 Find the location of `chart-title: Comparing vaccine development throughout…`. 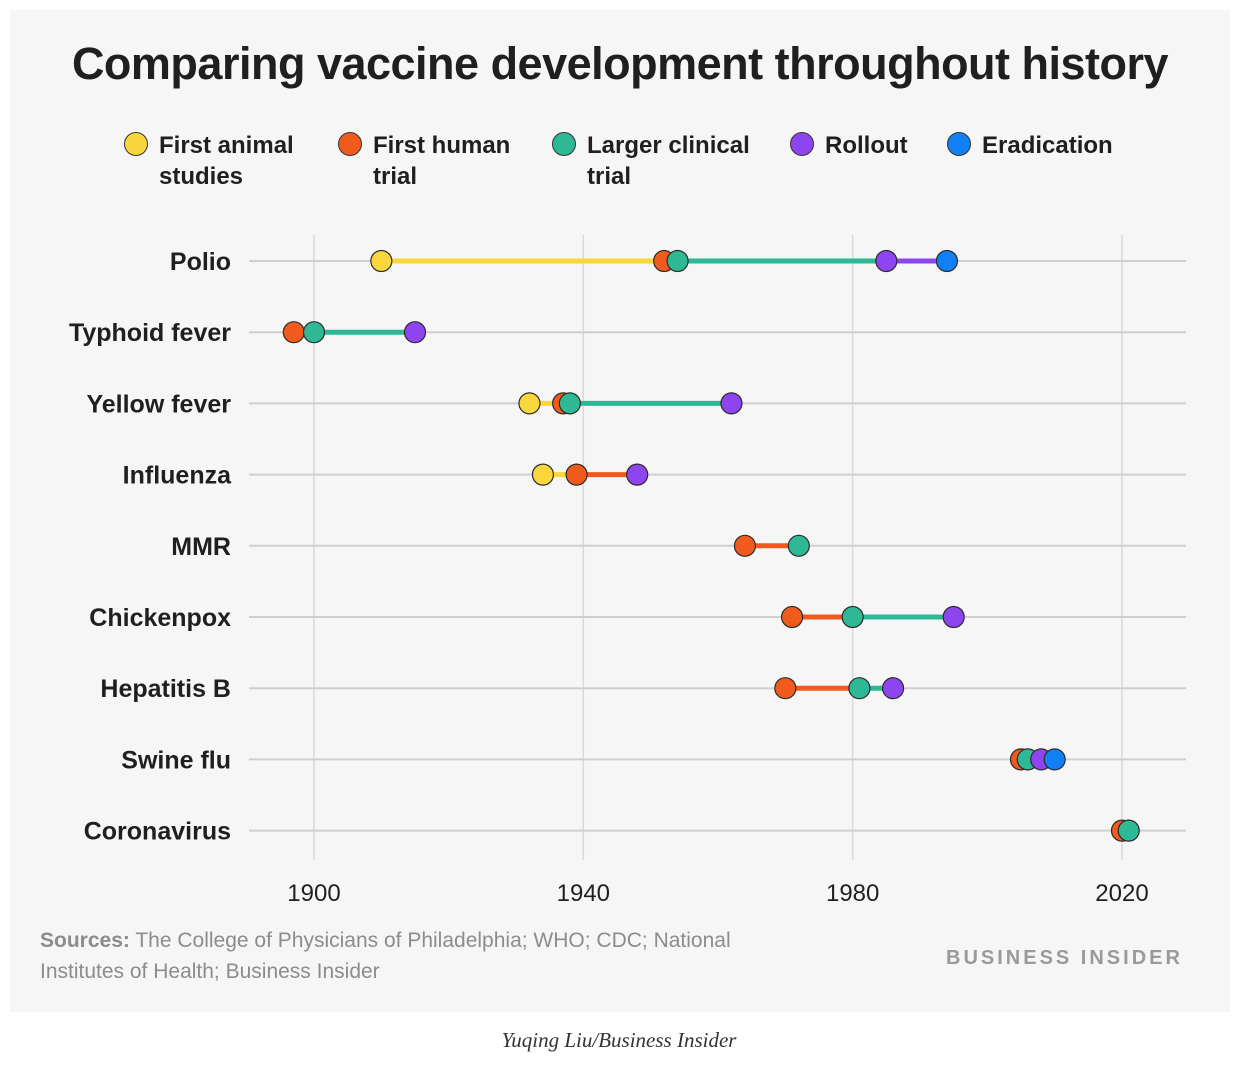

chart-title: Comparing vaccine development throughout… is located at coordinates (620, 63).